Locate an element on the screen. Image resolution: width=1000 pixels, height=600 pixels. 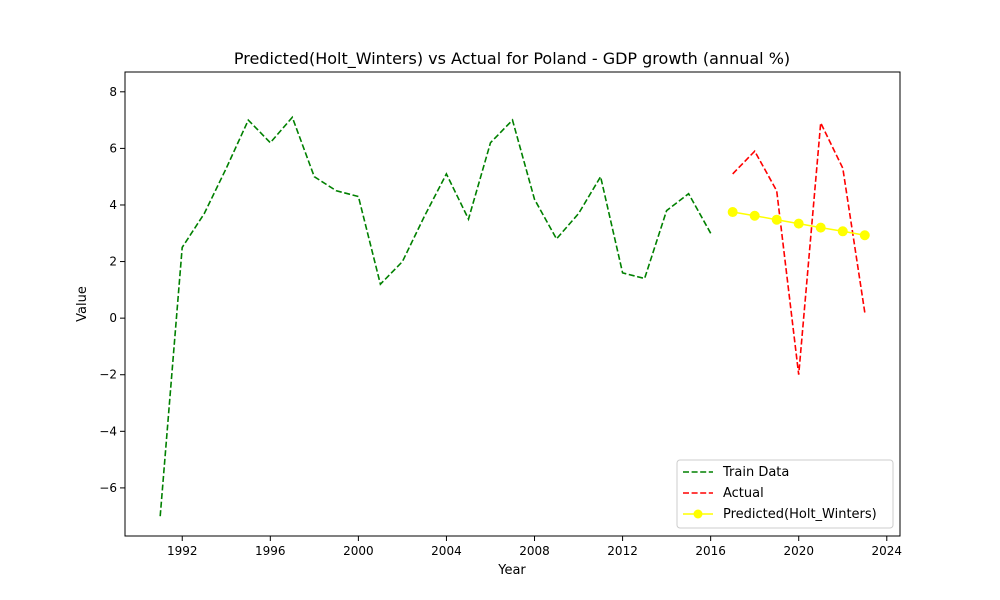
y-tick-label: 8 is located at coordinates (113, 92).